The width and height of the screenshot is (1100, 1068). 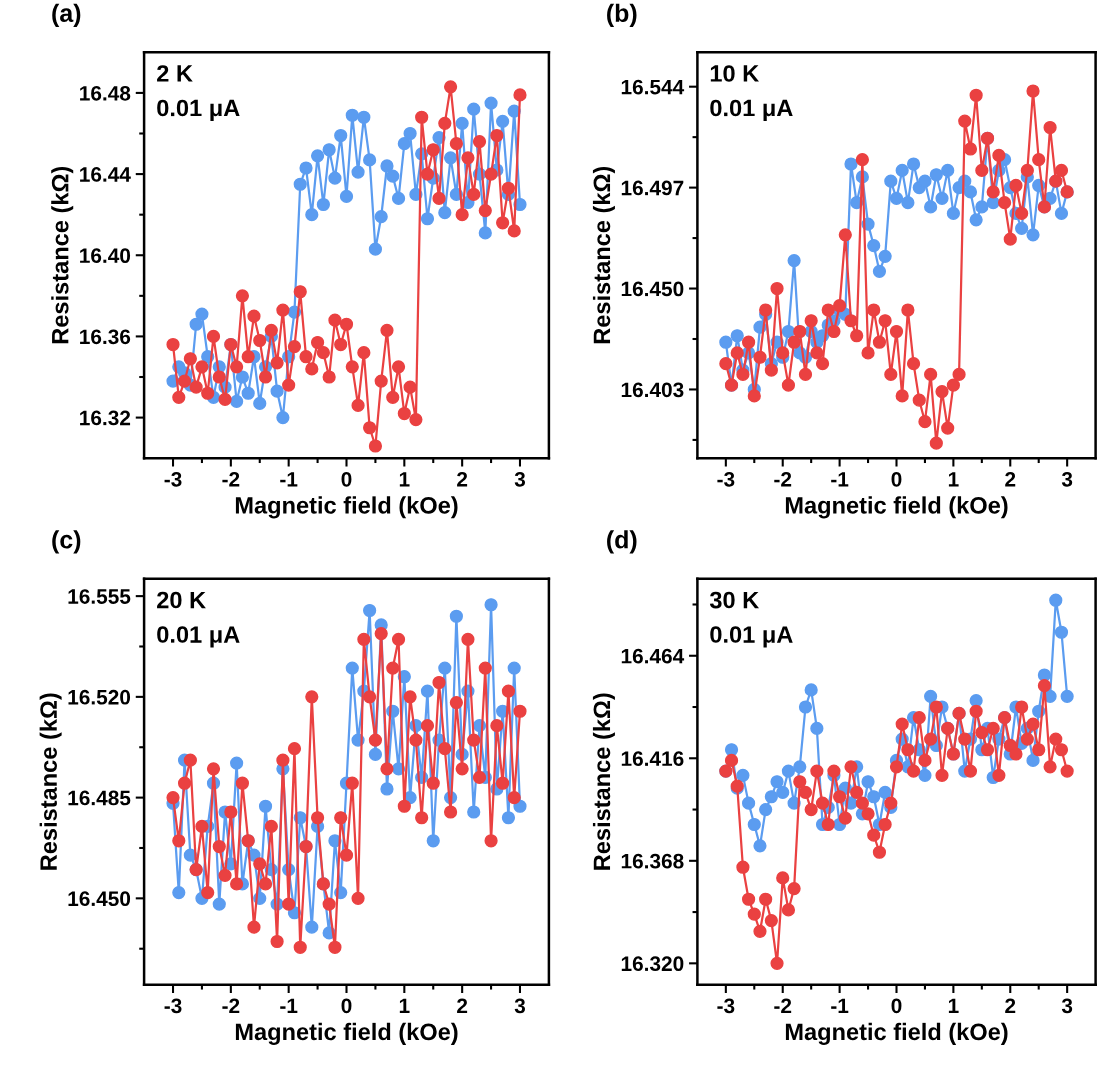 I want to click on y-tick-label: 16.464, so click(x=653, y=656).